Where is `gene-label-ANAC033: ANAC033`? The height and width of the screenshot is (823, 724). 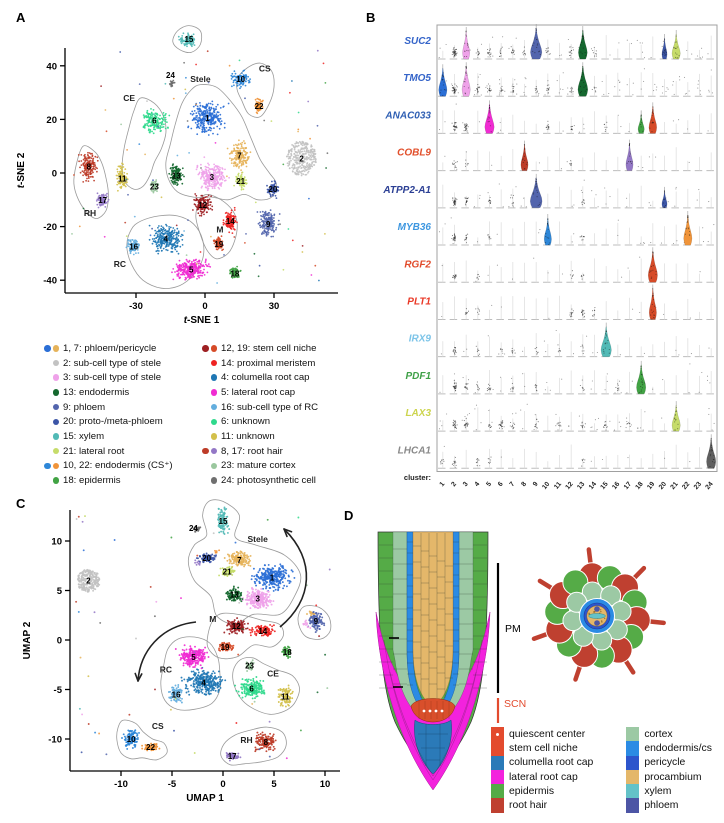
gene-label-ANAC033: ANAC033 is located at coordinates (407, 115).